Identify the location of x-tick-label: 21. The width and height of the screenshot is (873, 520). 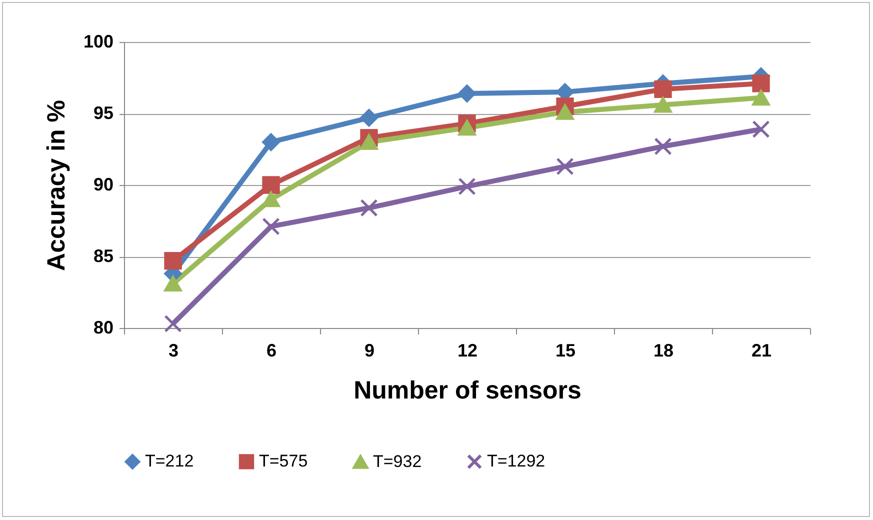
(761, 350).